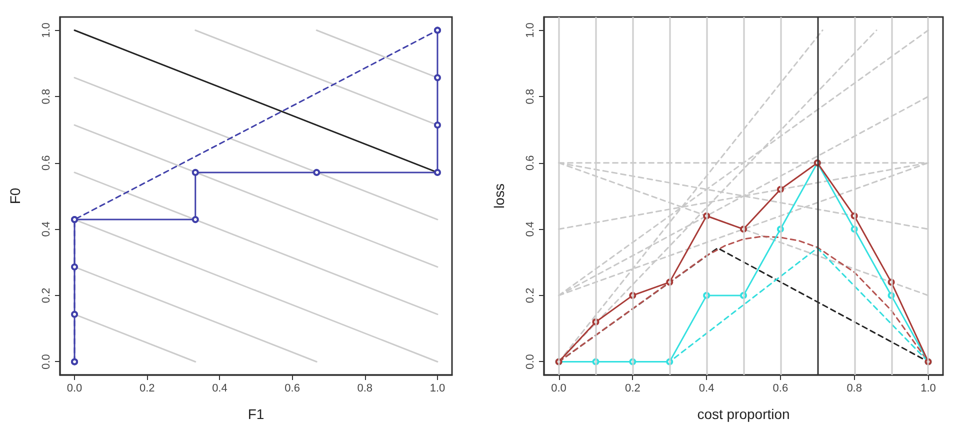 The height and width of the screenshot is (426, 954). Describe the element at coordinates (499, 196) in the screenshot. I see `y-axis-title: loss` at that location.